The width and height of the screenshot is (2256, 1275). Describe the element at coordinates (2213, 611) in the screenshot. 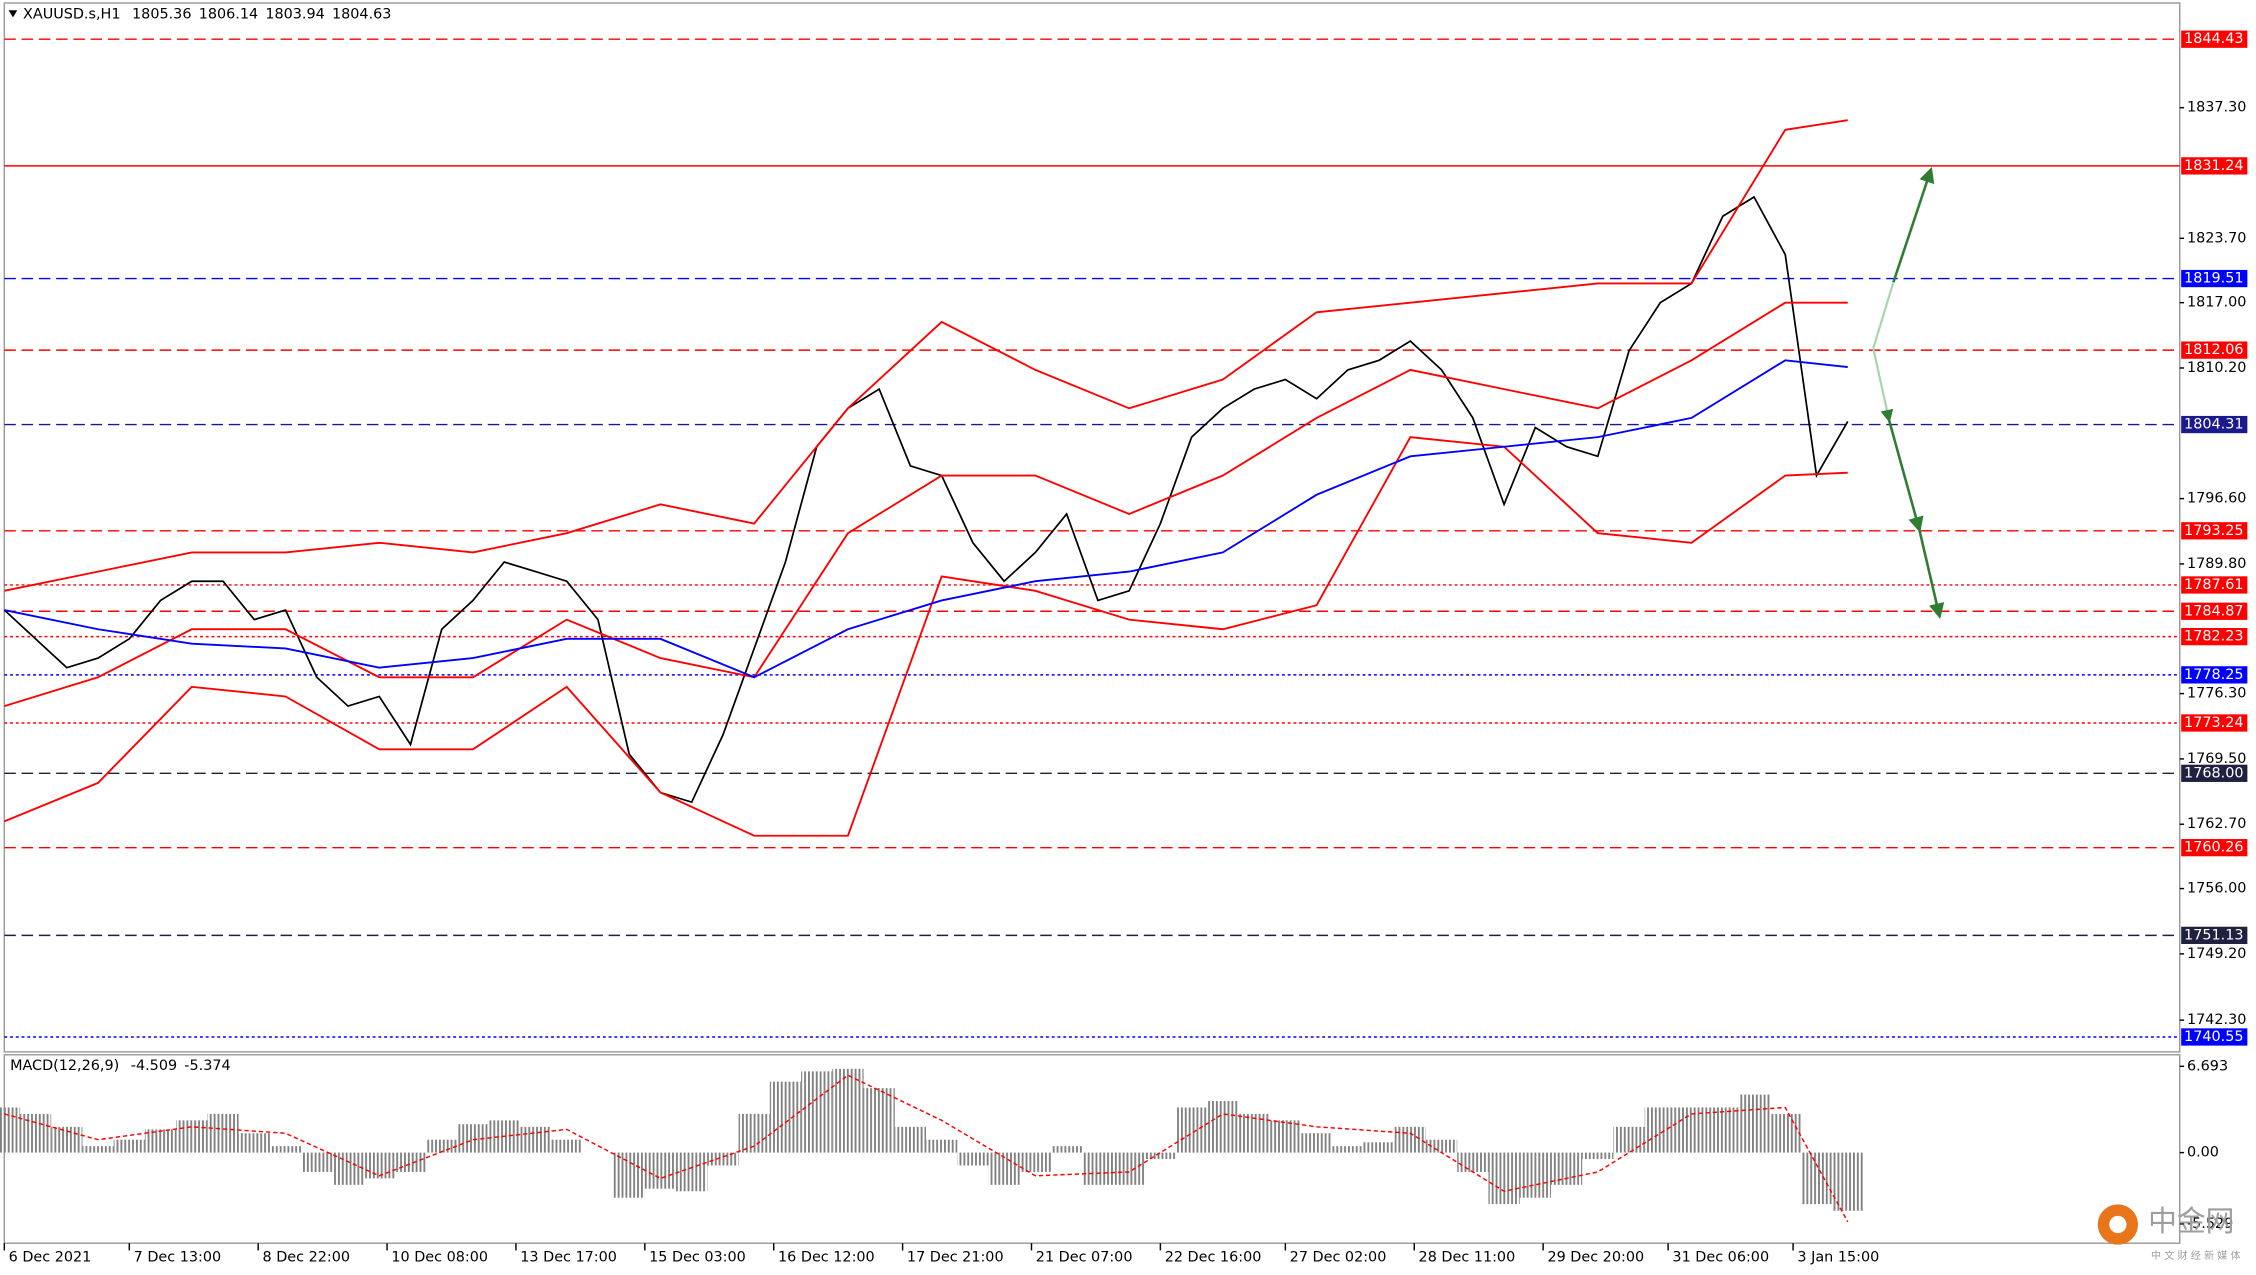

I see `level-label: 1784.87` at that location.